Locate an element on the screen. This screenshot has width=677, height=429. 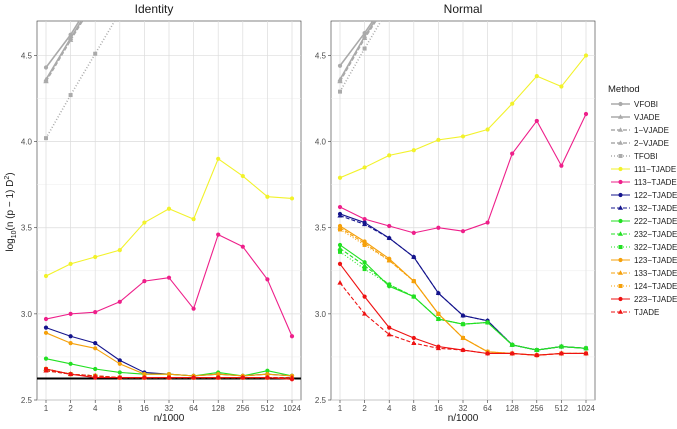
x-tick-label: 512 is located at coordinates (268, 408).